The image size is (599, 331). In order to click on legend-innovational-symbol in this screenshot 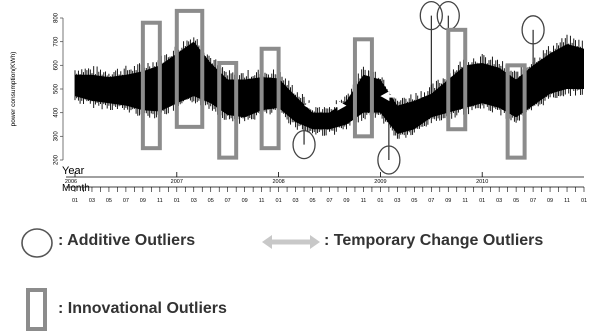, I will do `click(36, 309)`.